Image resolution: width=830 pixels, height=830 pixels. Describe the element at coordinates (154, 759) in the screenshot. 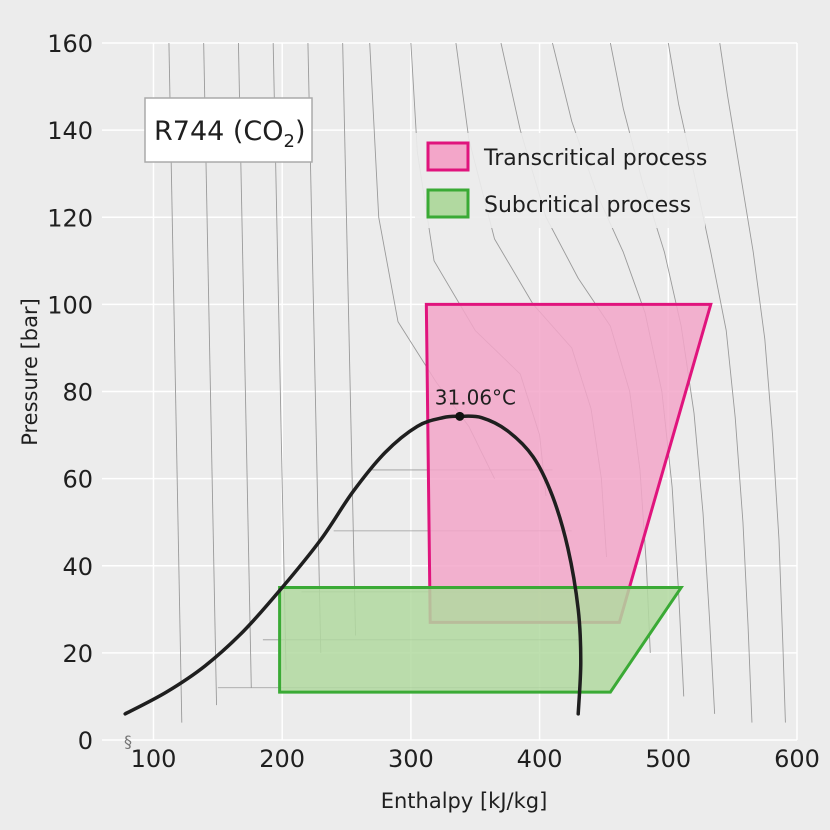

I see `x-tick-label: 100` at that location.